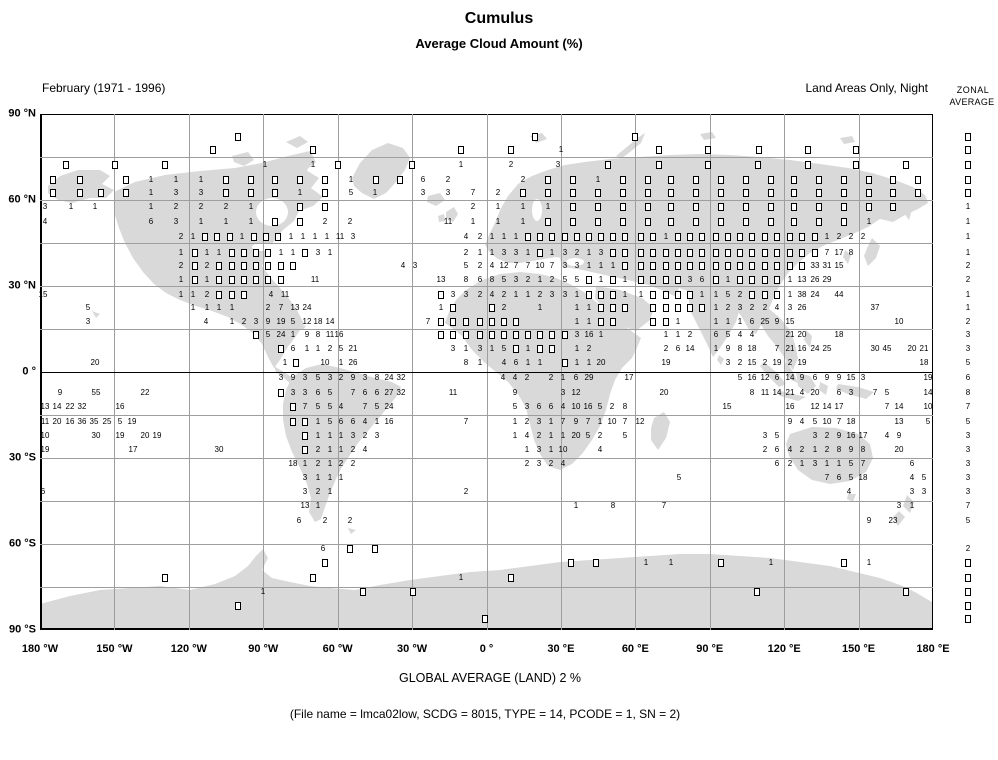  I want to click on grid-value: 7, so click(281, 307).